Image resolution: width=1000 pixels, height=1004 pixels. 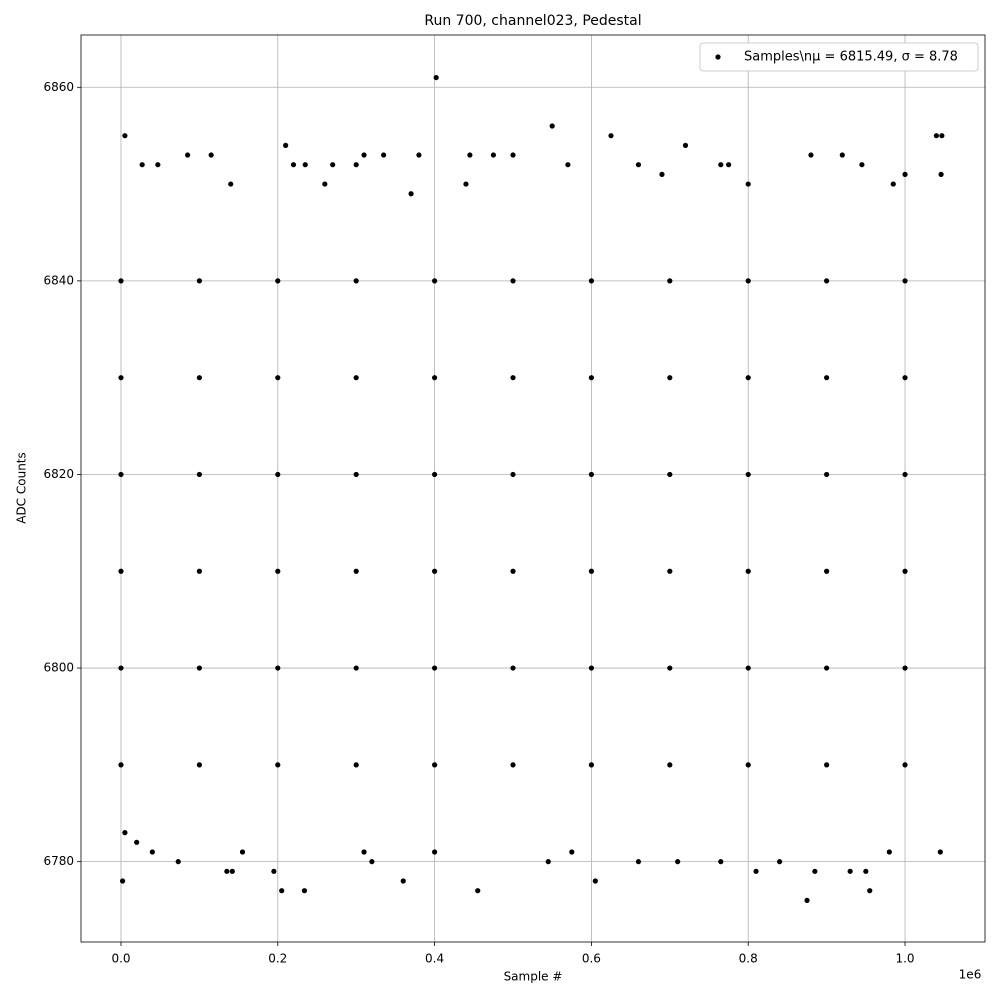 I want to click on legend-label: Samples\nμ = 6815.49, σ = 8.78, so click(x=851, y=57).